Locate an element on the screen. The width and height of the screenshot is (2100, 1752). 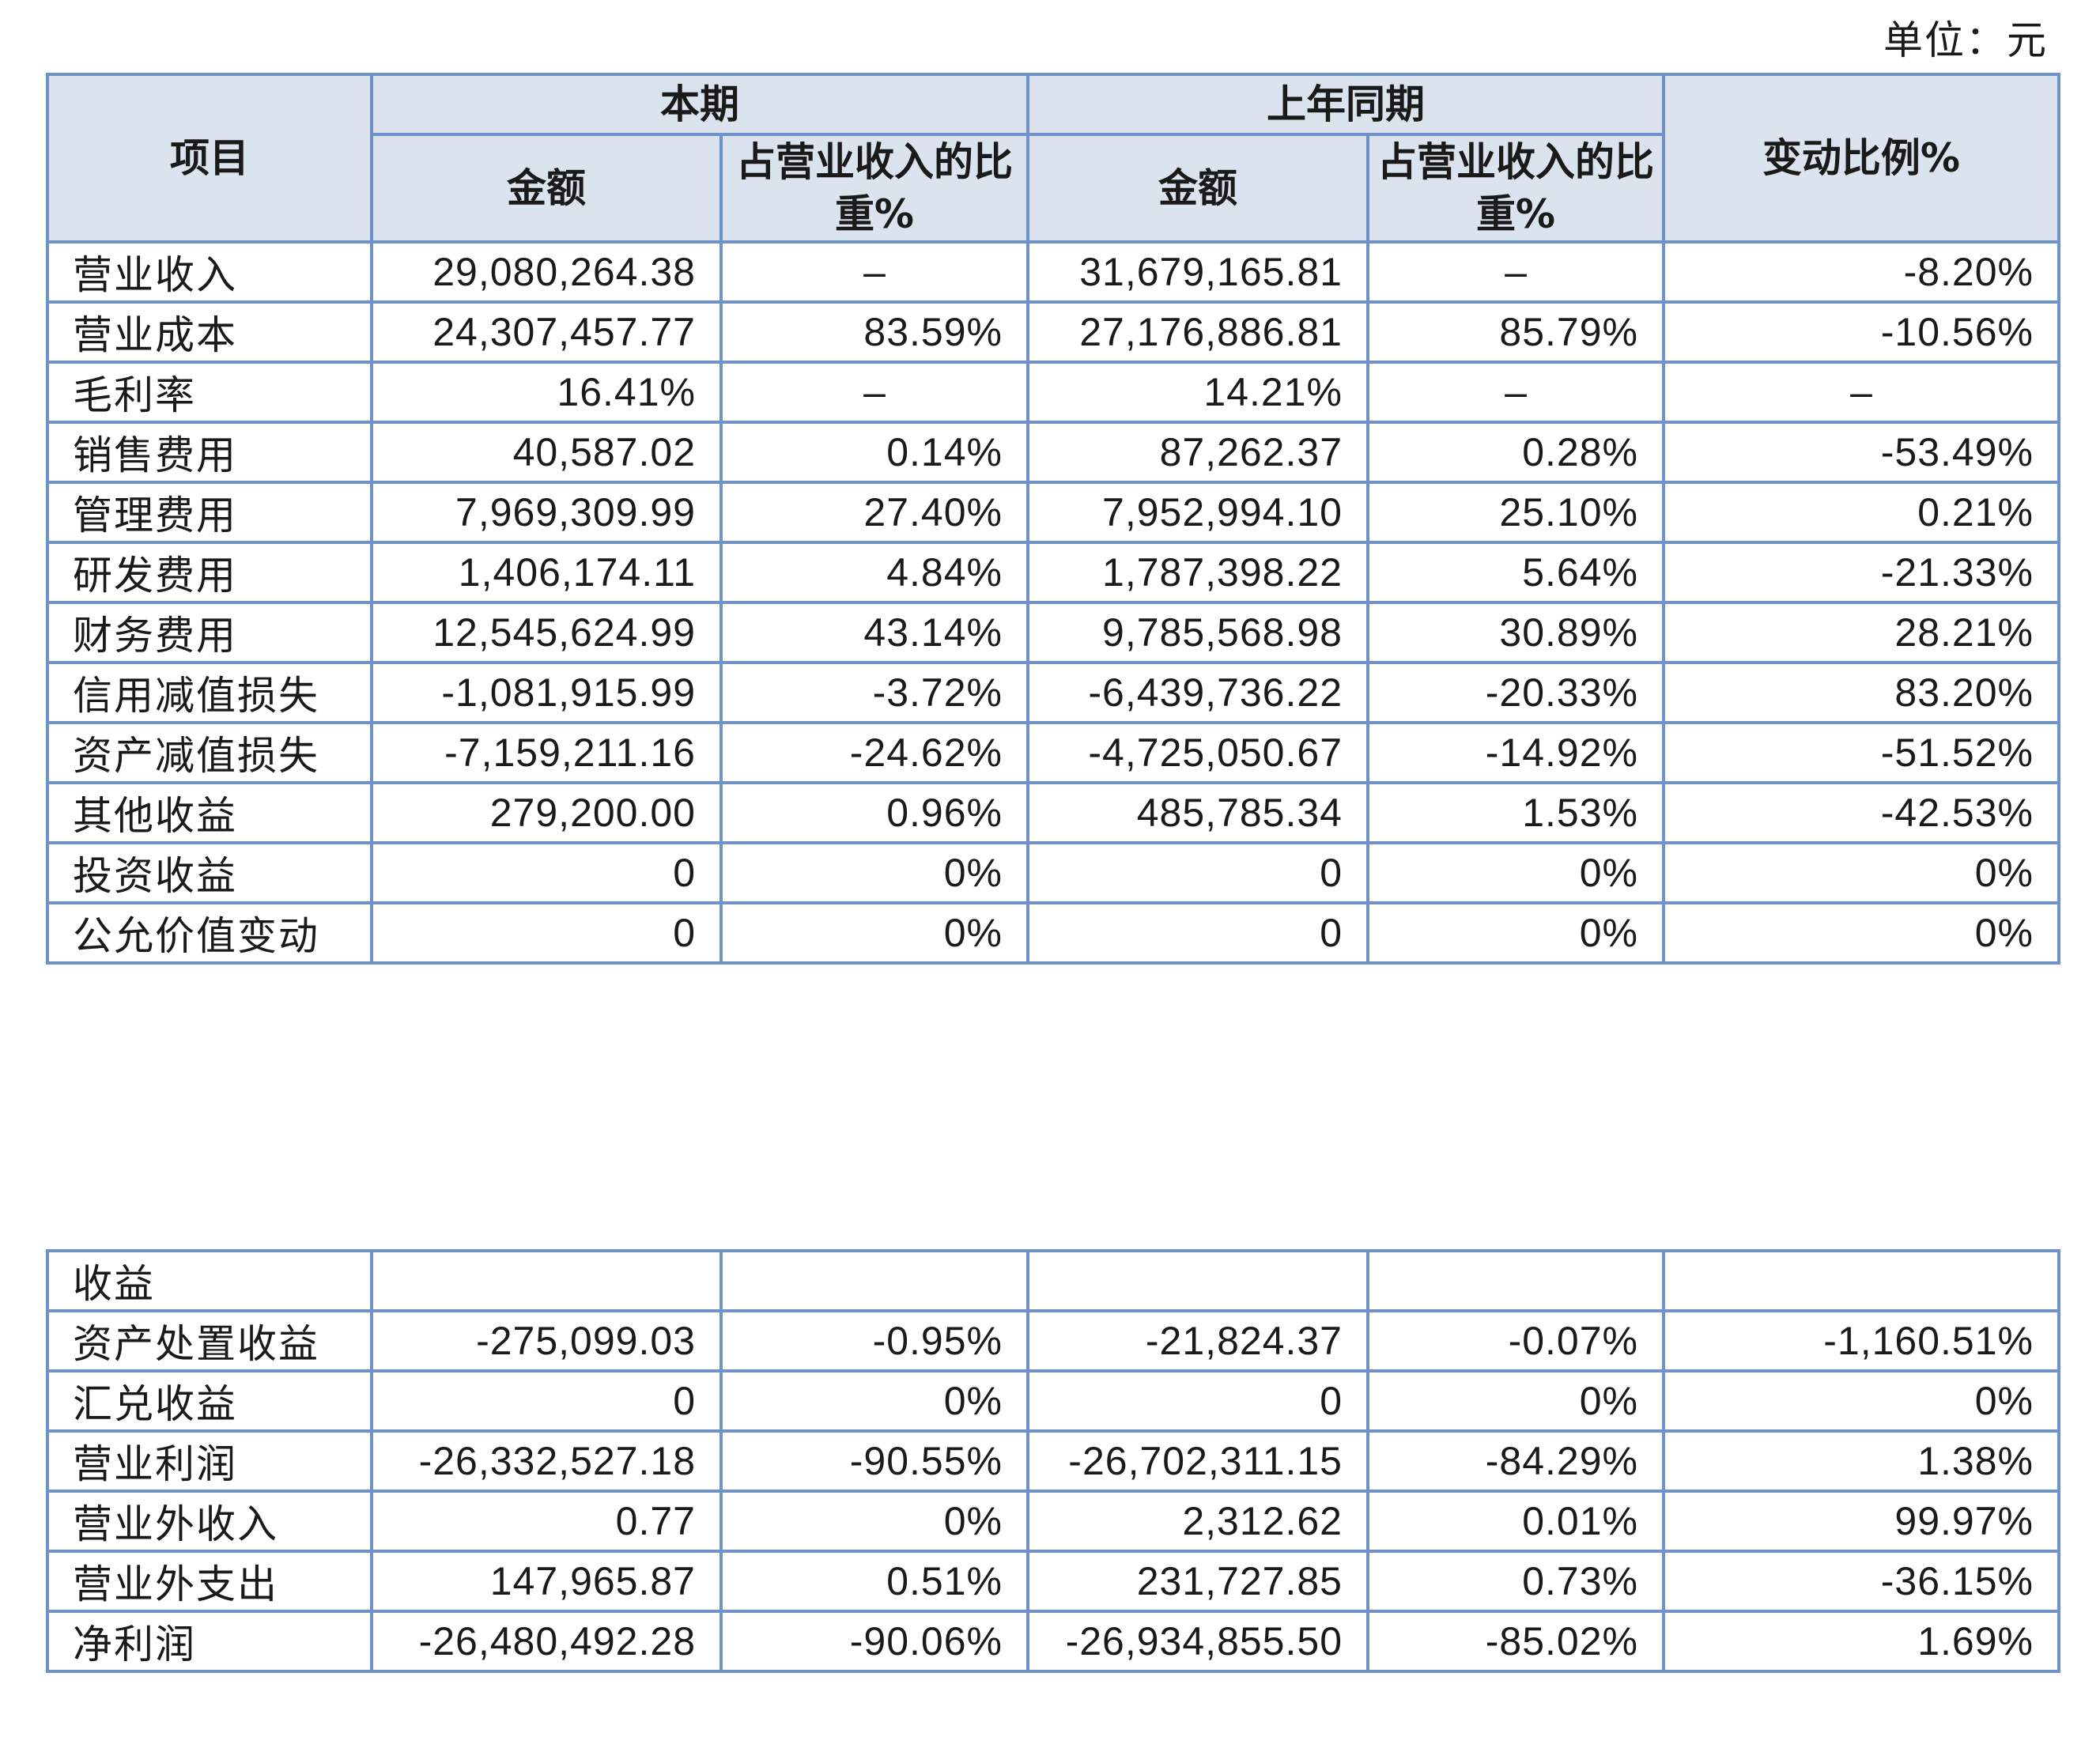
cell-current-amount: -7,159,211.16 is located at coordinates (546, 753).